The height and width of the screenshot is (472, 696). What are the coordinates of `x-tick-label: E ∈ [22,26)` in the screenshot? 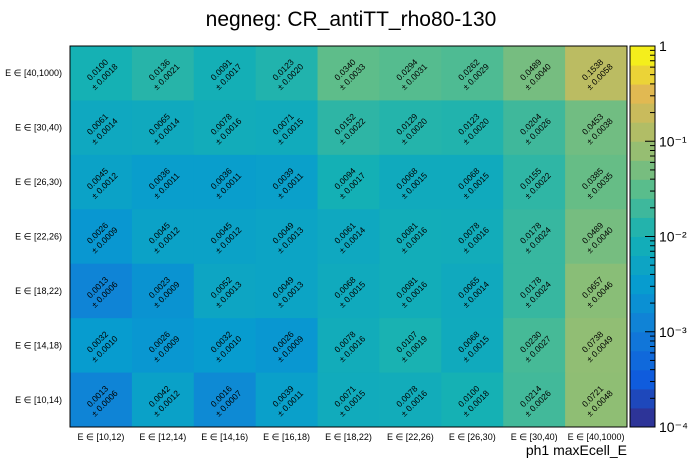 It's located at (410, 437).